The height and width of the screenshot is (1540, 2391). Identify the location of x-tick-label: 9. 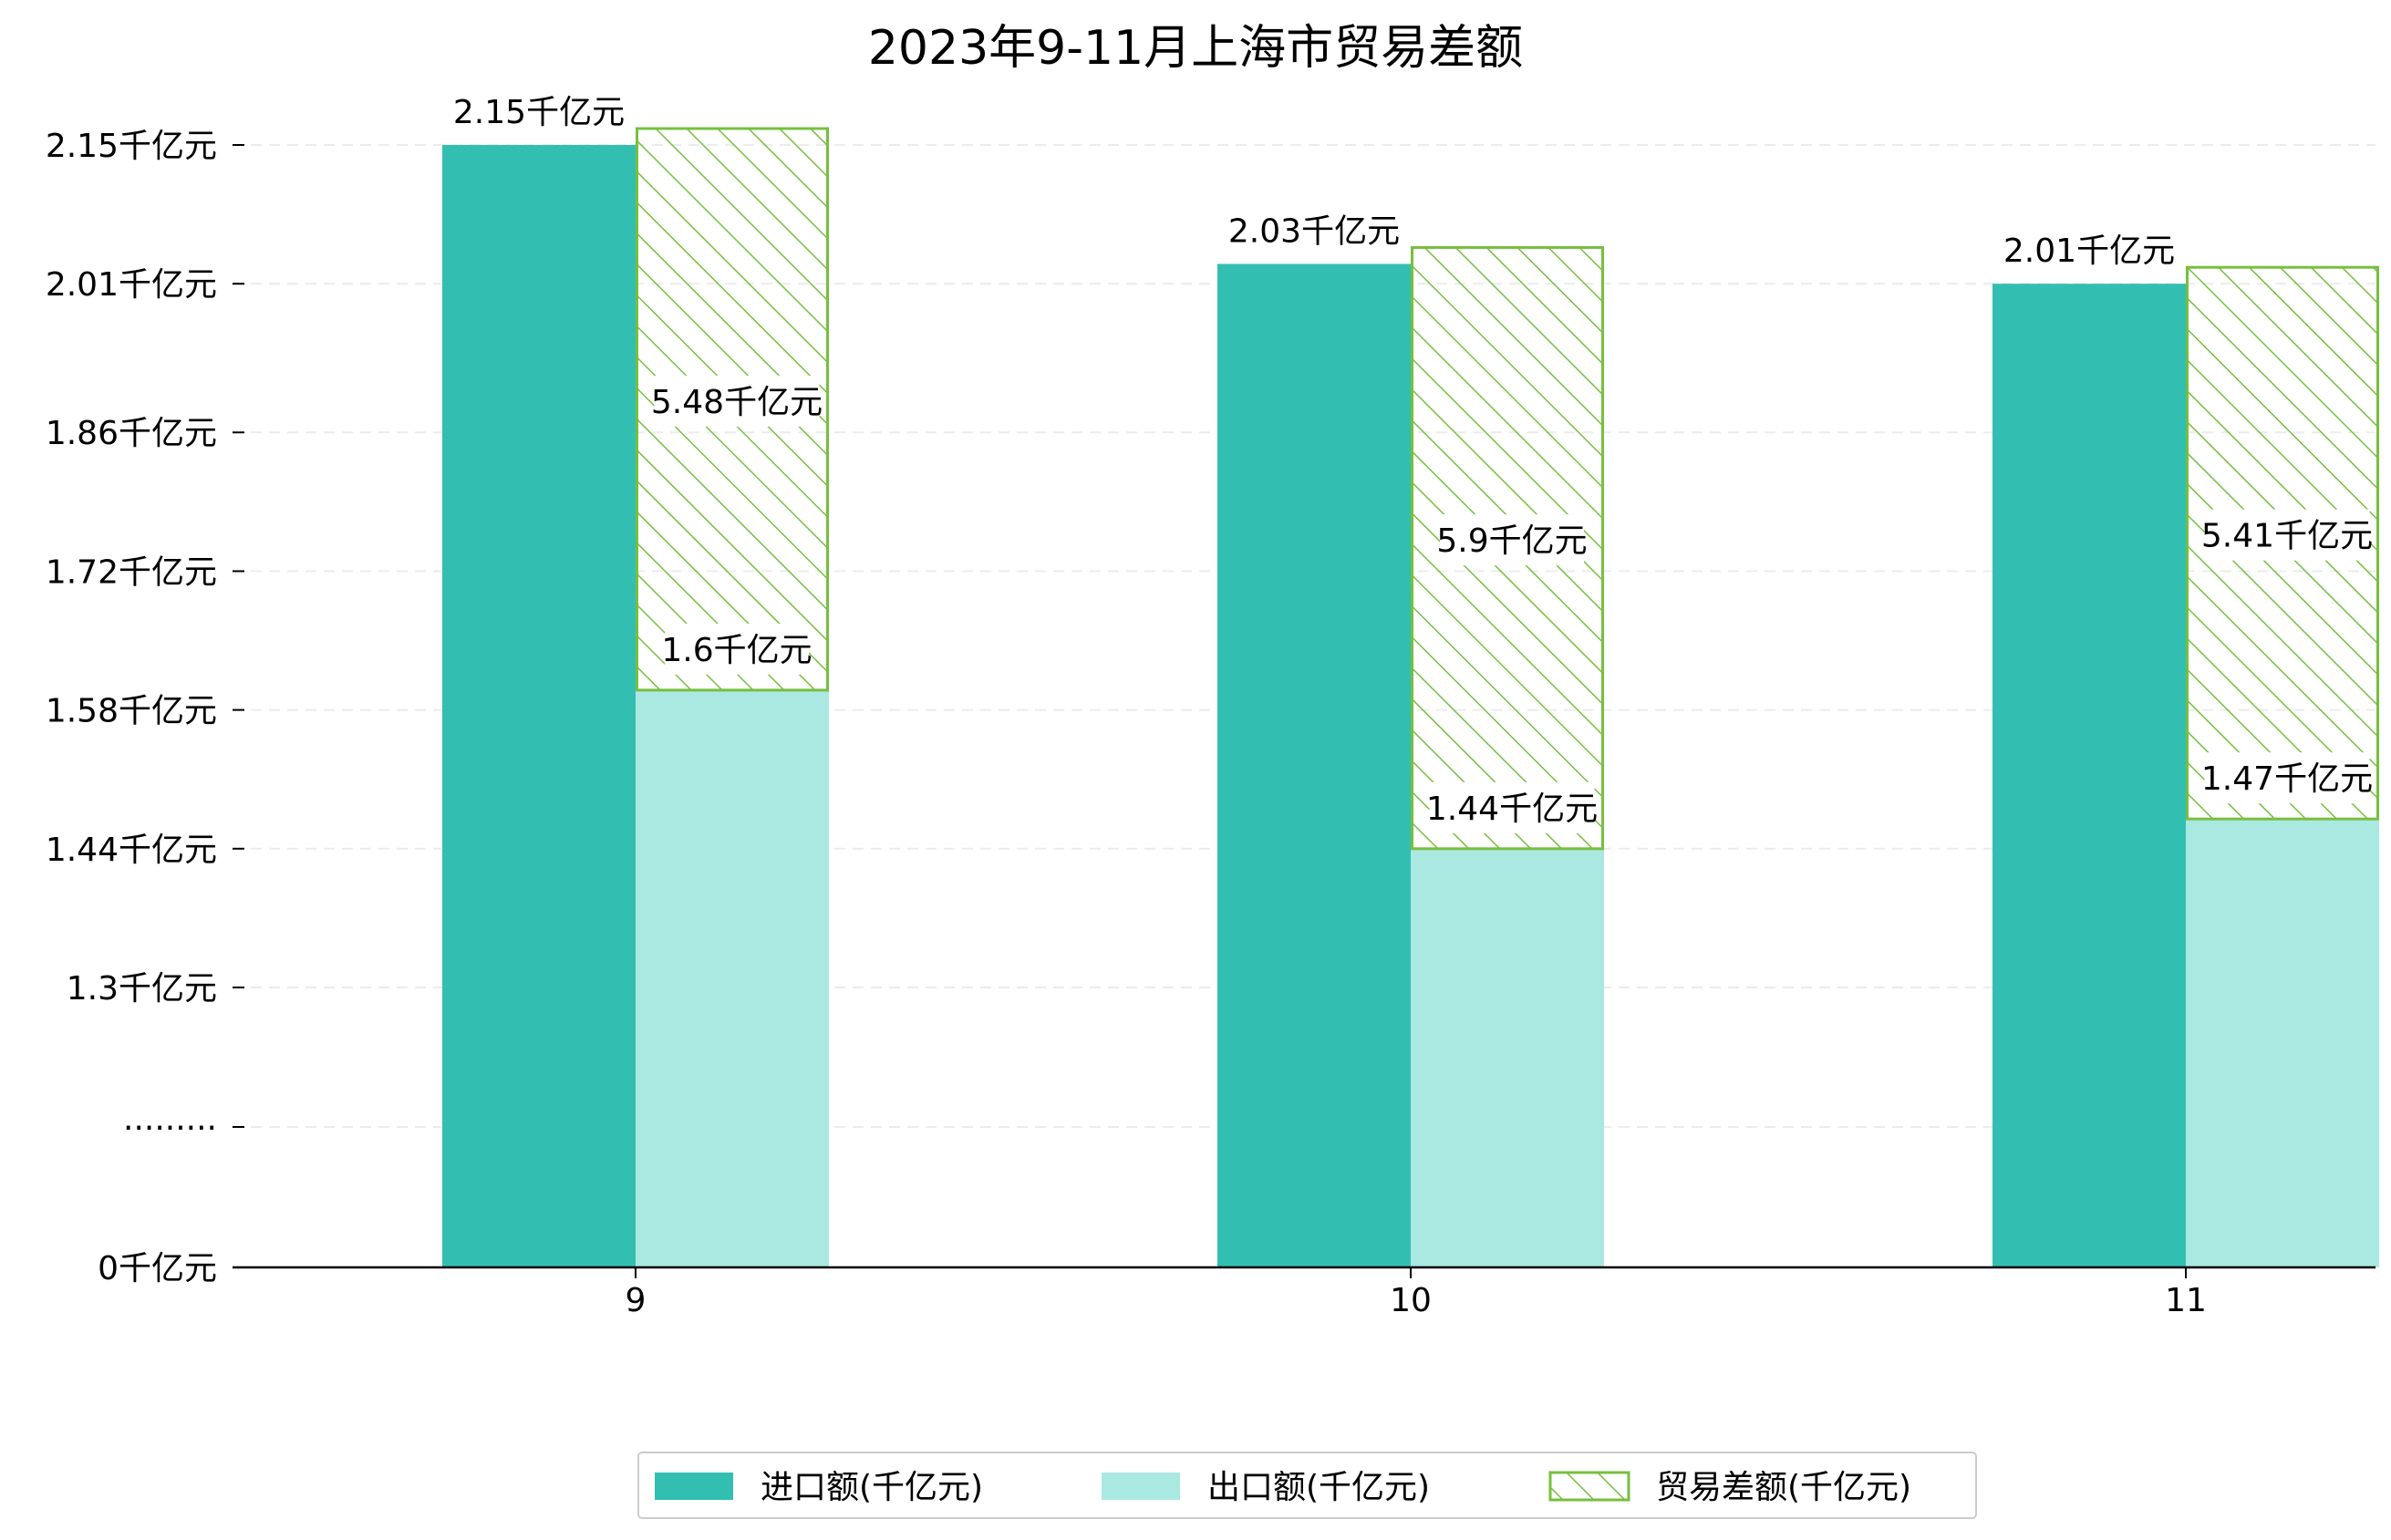
(636, 1300).